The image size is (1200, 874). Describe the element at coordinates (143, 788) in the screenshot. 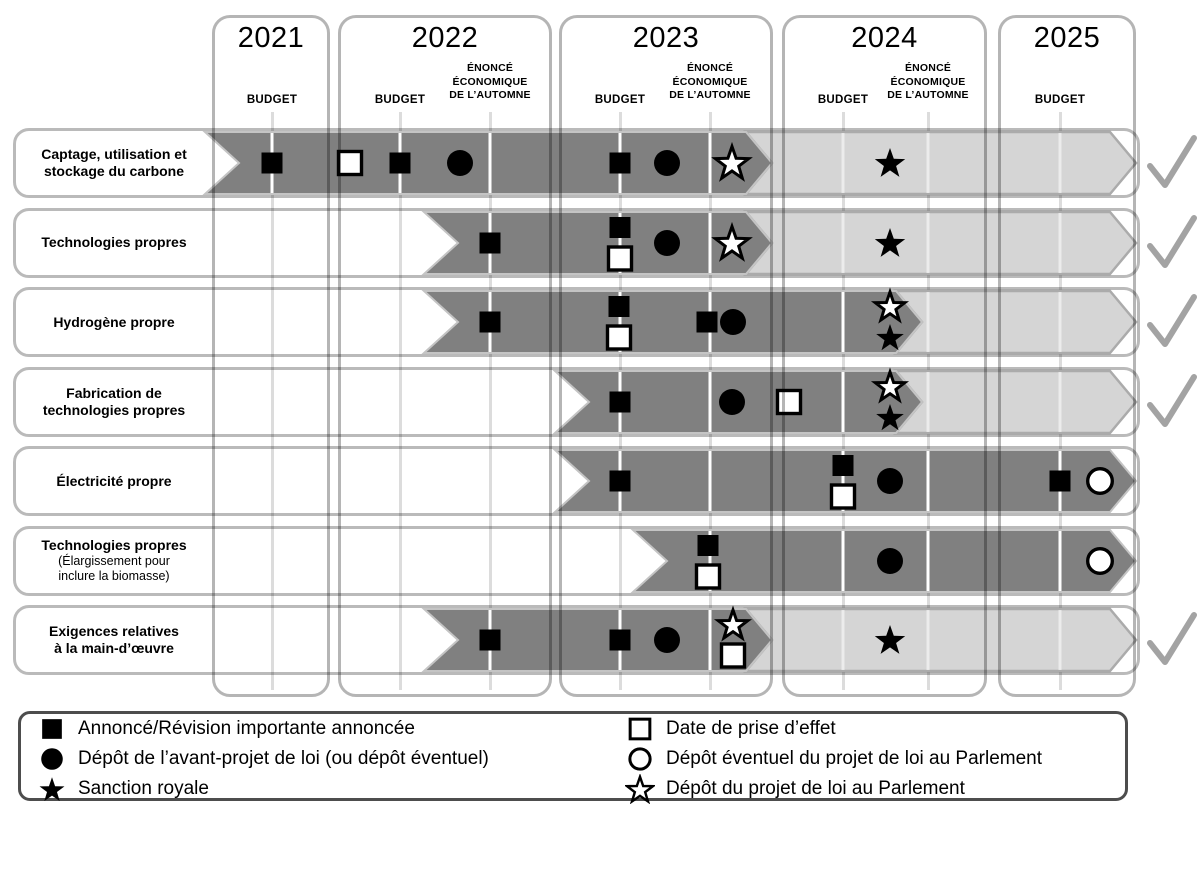

I see `legend-label: Sanction royale` at that location.